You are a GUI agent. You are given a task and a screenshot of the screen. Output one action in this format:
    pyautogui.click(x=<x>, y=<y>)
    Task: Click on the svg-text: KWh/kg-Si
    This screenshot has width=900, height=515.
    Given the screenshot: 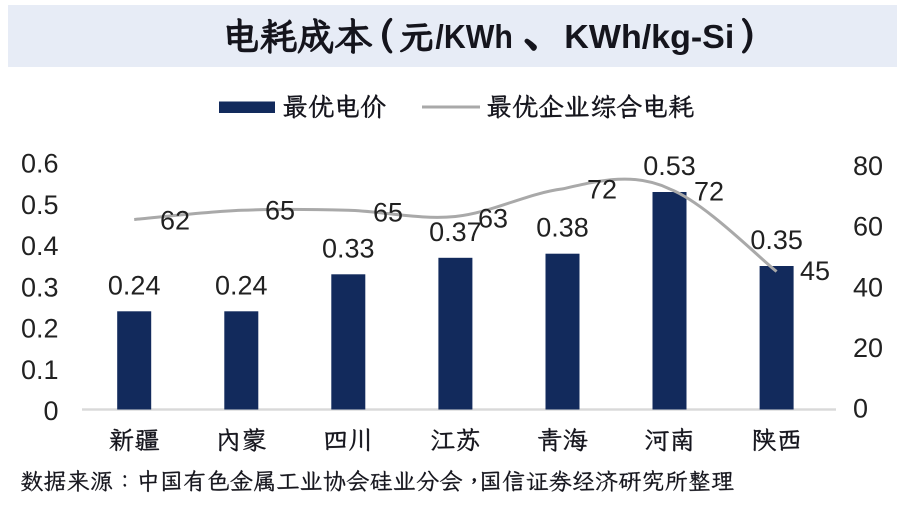 What is the action you would take?
    pyautogui.click(x=649, y=36)
    